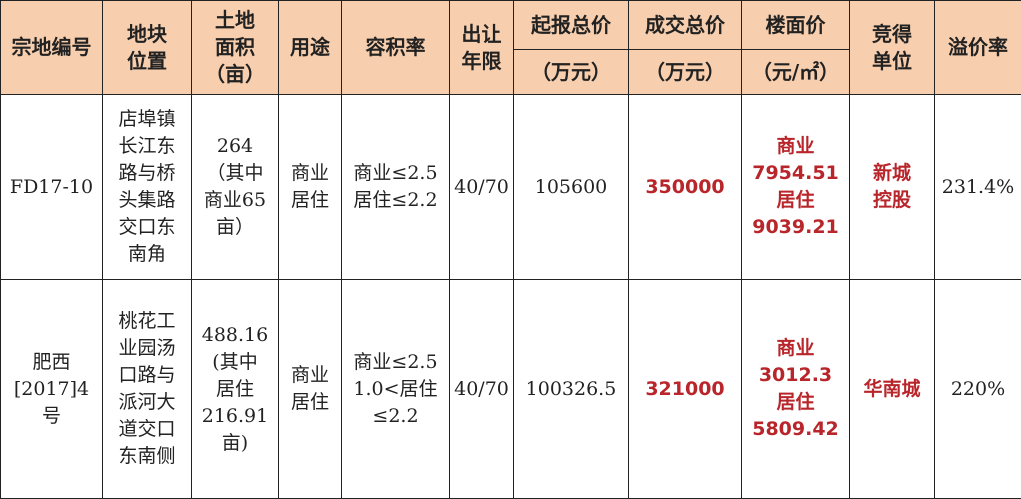  Describe the element at coordinates (52, 389) in the screenshot. I see `cell-id: 肥西 [2017]4 号` at that location.